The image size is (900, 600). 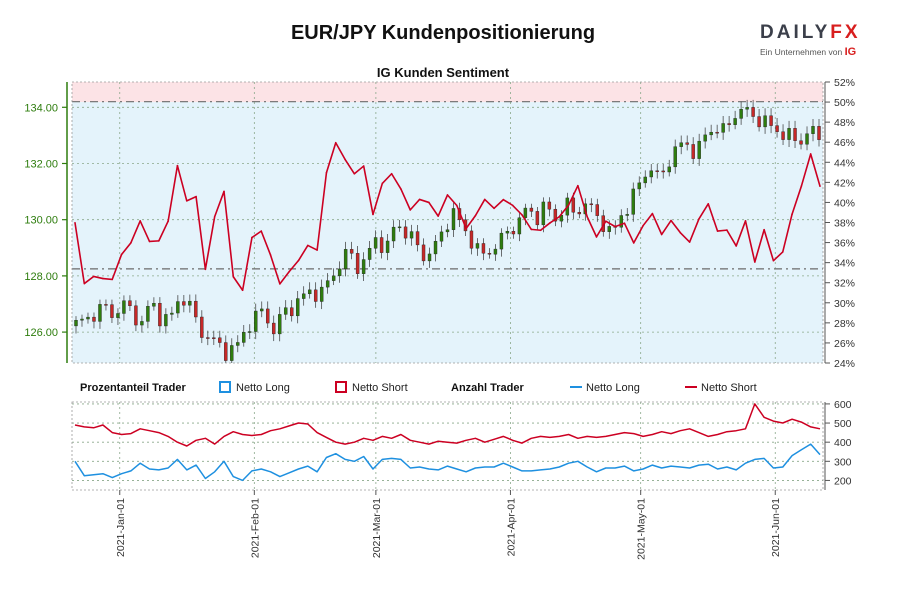 What do you see at coordinates (844, 103) in the screenshot?
I see `percent-tick-label: 50%` at bounding box center [844, 103].